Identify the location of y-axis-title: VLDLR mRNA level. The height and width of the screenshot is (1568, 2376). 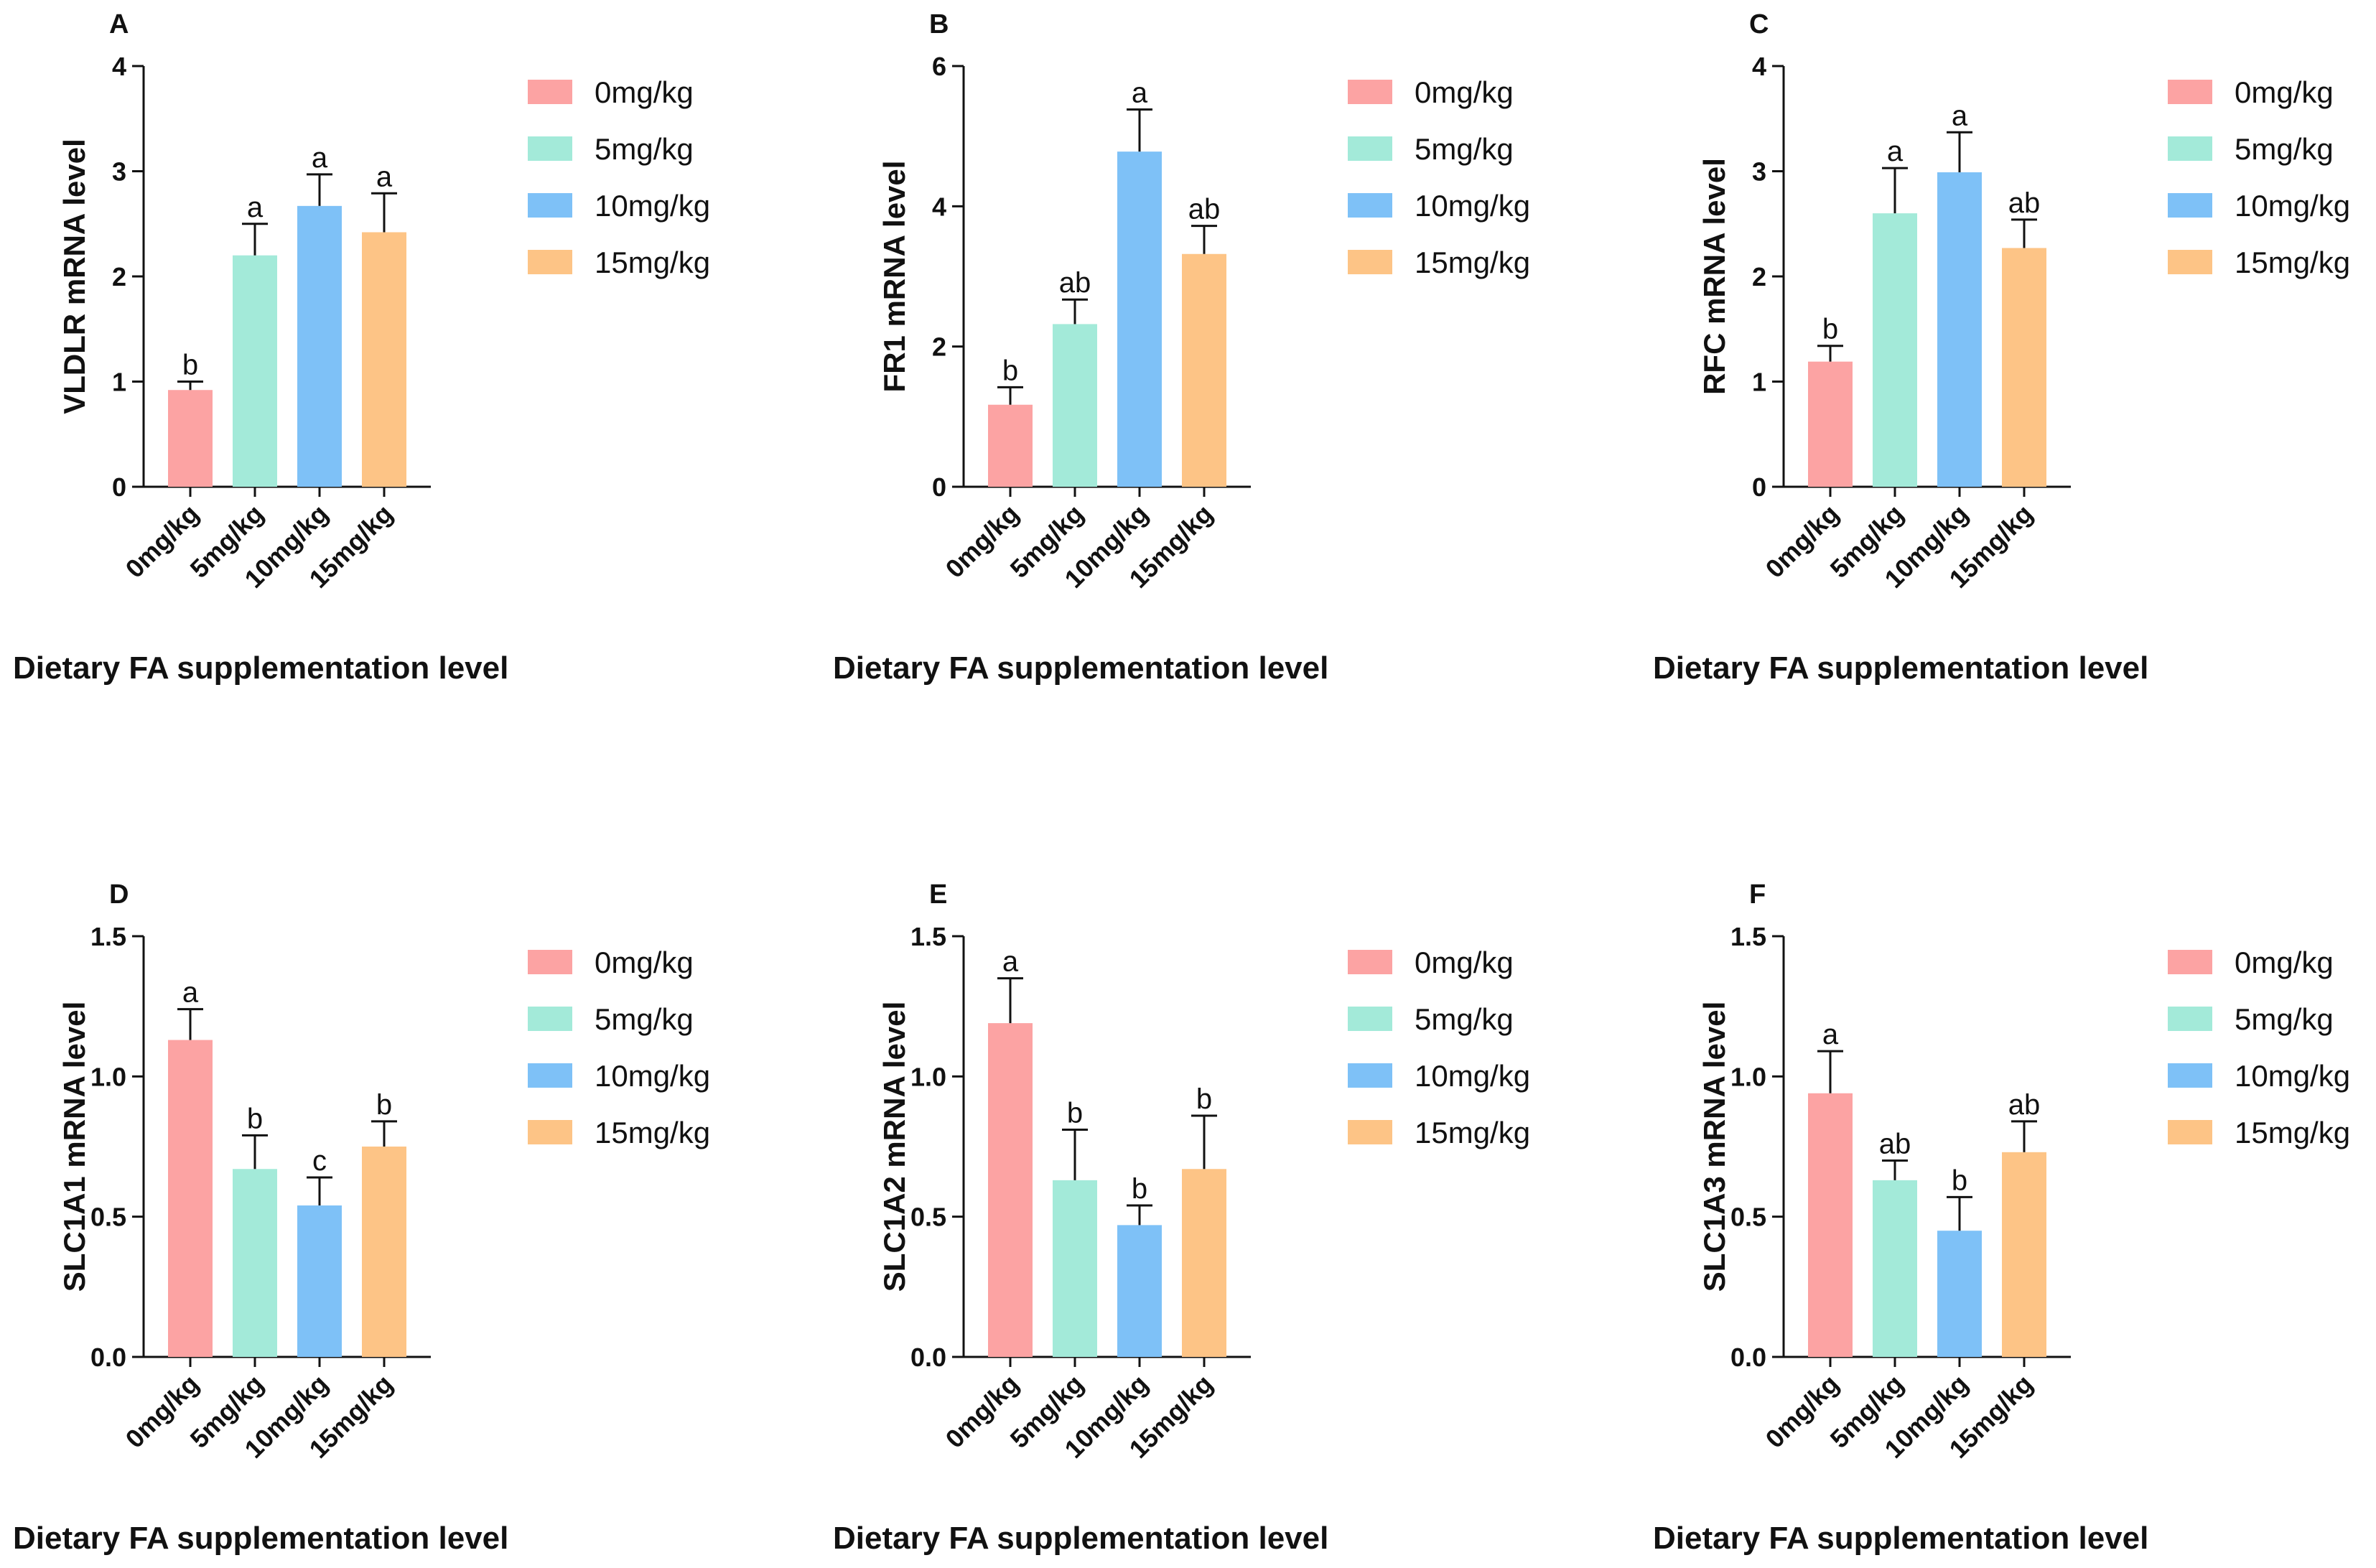
(74, 276).